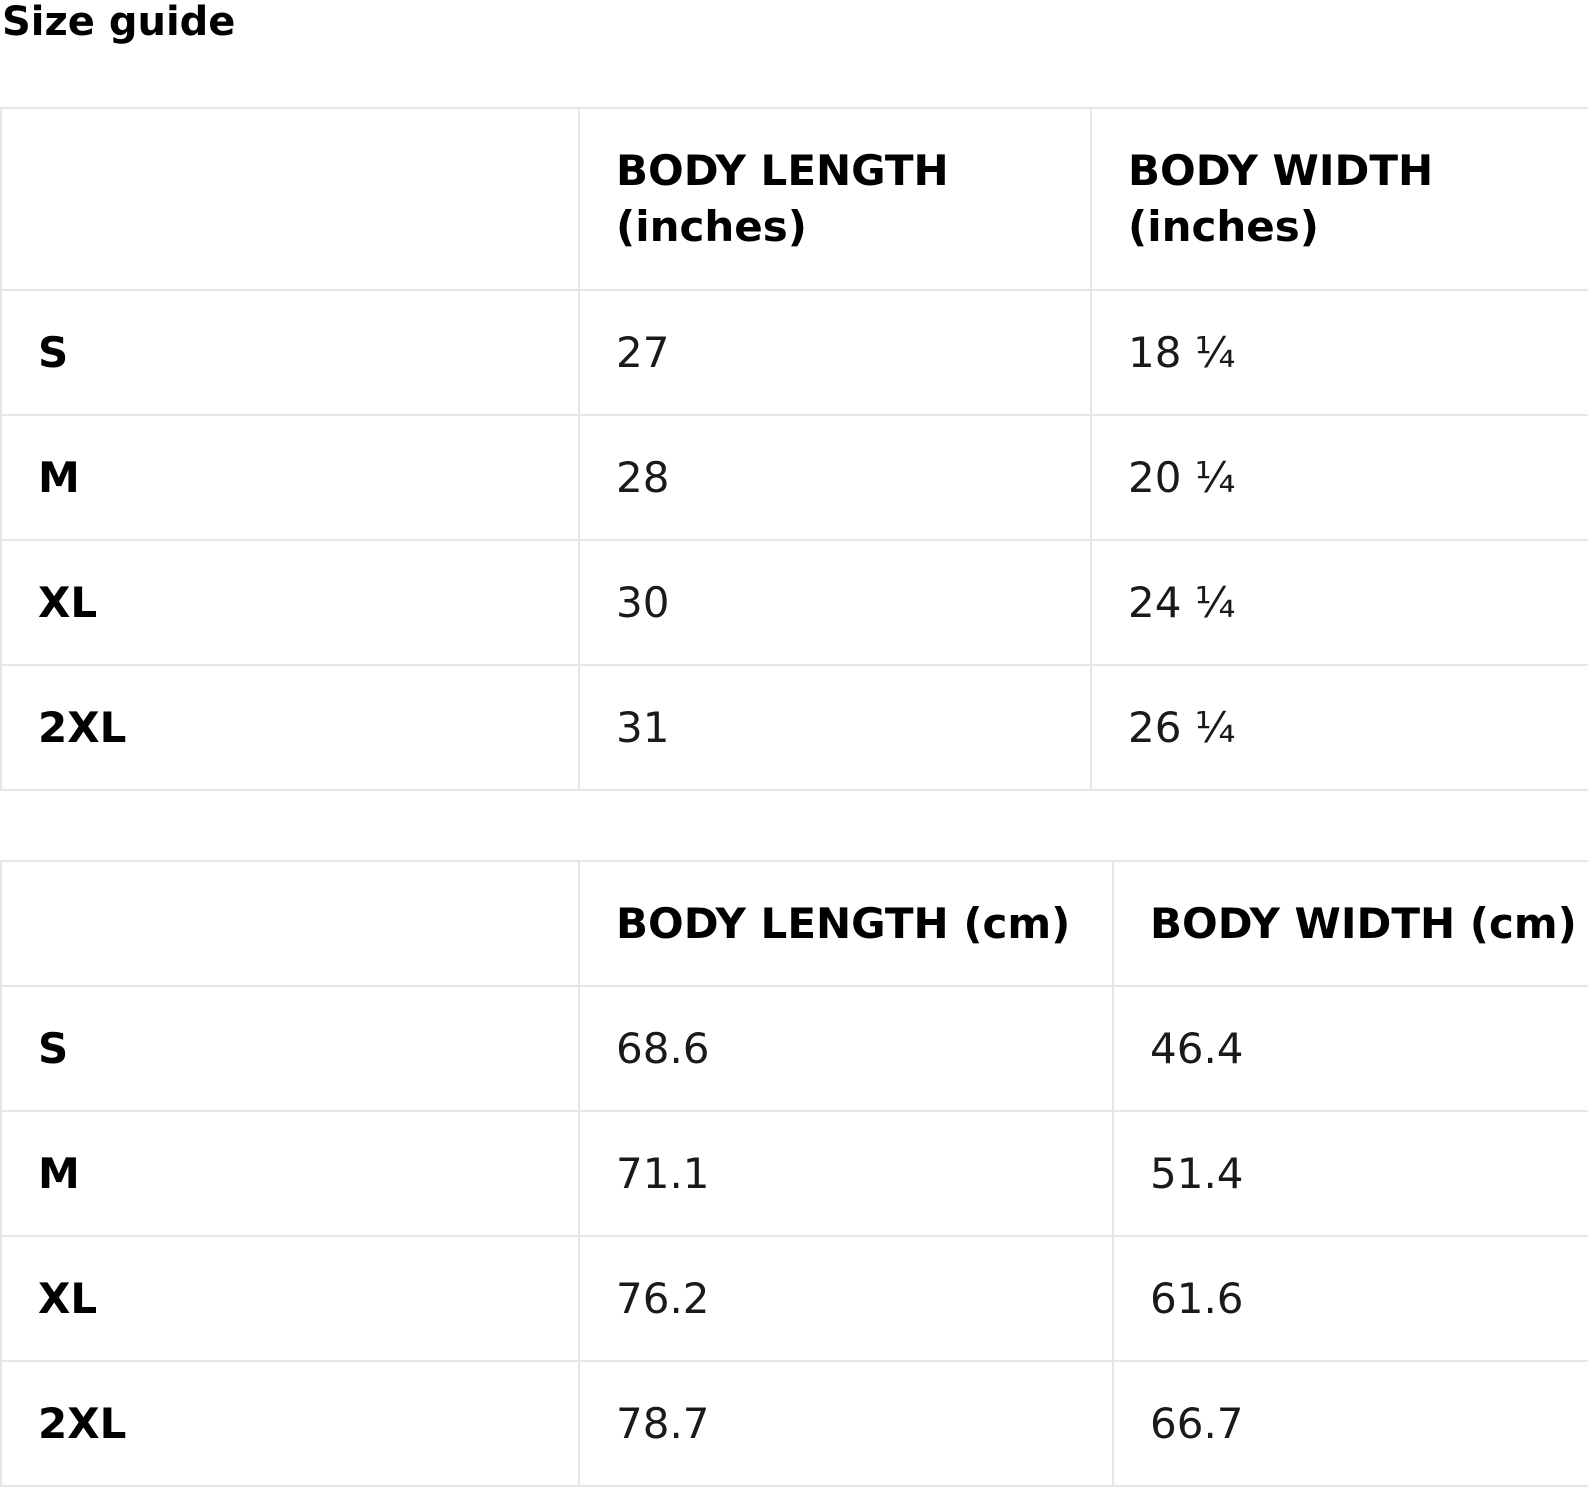 The height and width of the screenshot is (1510, 1588). I want to click on header-body-width-label: BODY WIDTH, so click(1281, 170).